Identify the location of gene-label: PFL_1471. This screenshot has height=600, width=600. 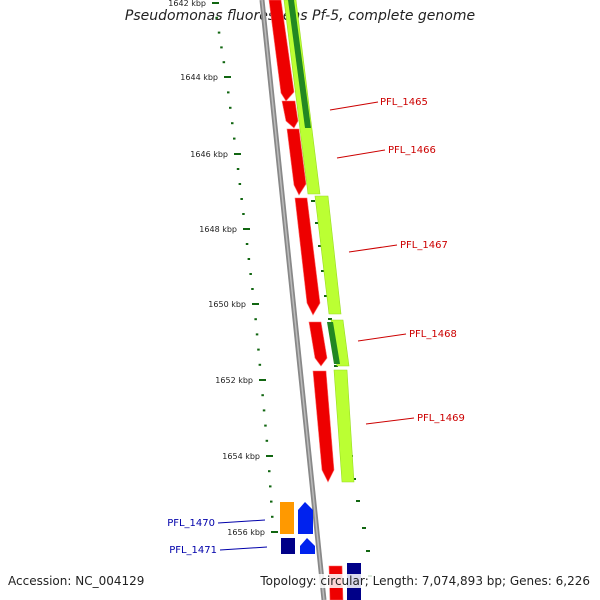
(193, 550).